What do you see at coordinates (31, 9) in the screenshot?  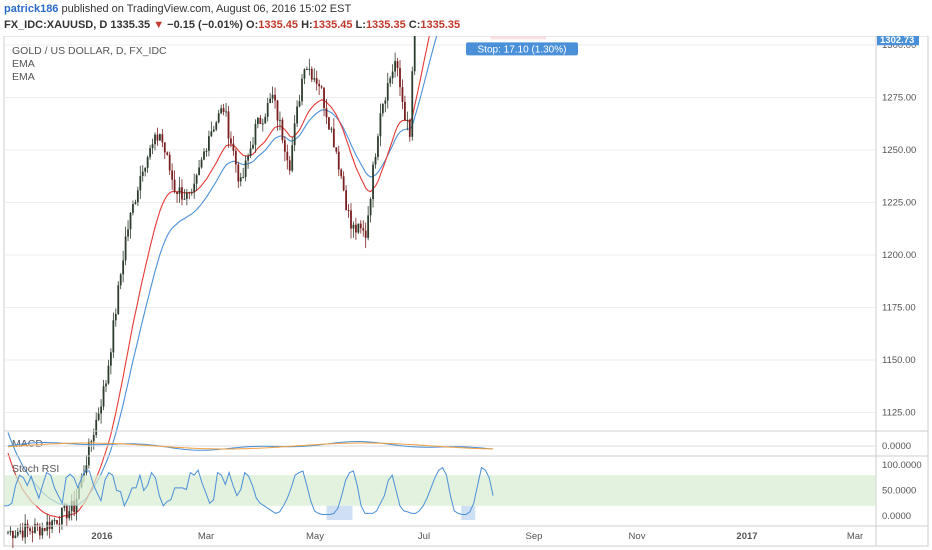 I see `author-name: patrick186` at bounding box center [31, 9].